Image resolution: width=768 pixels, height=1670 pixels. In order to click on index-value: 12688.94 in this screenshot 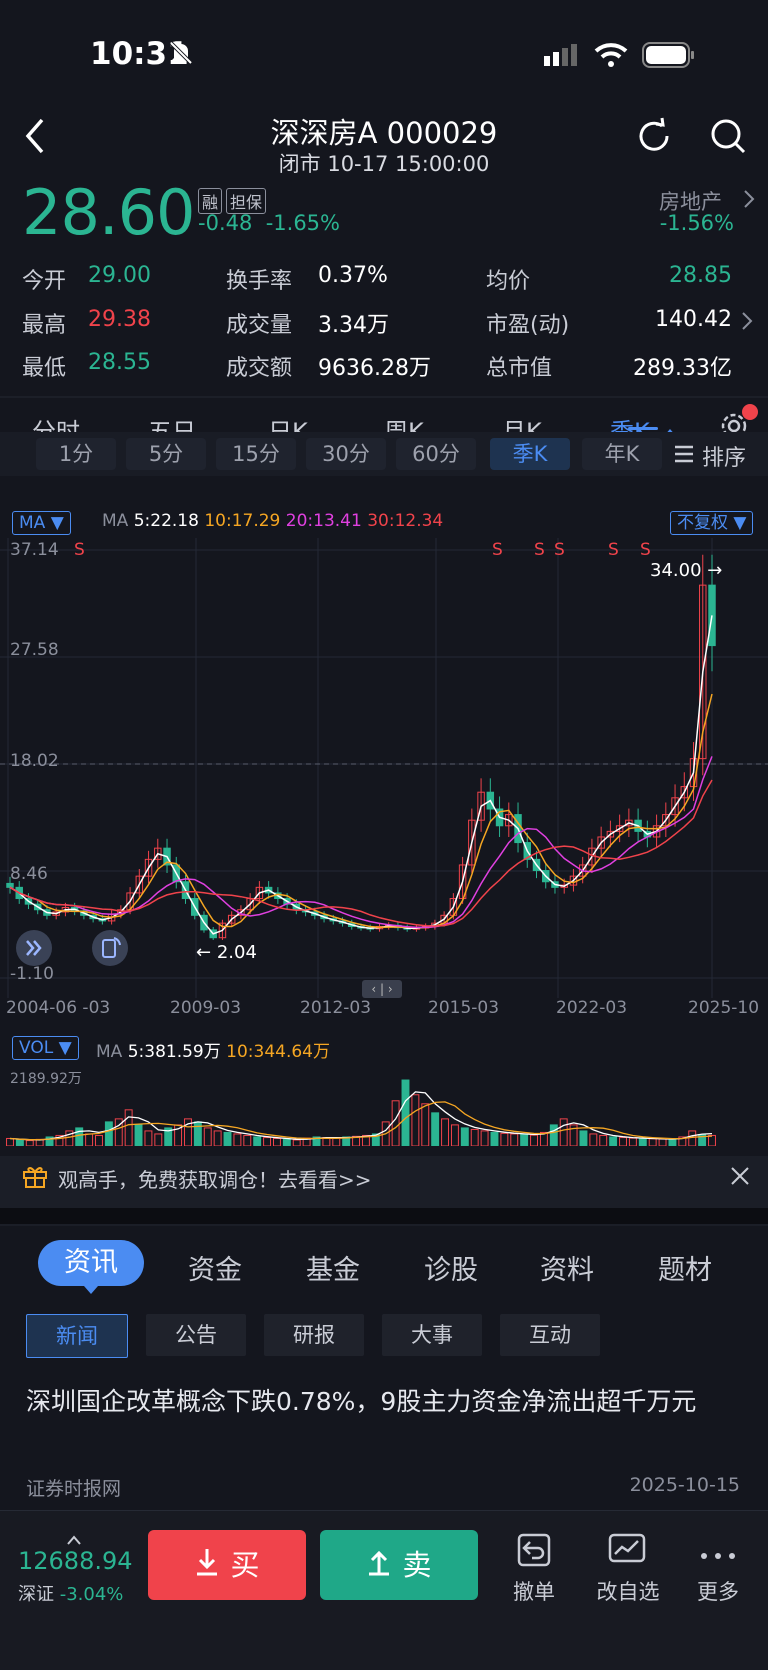, I will do `click(75, 1561)`.